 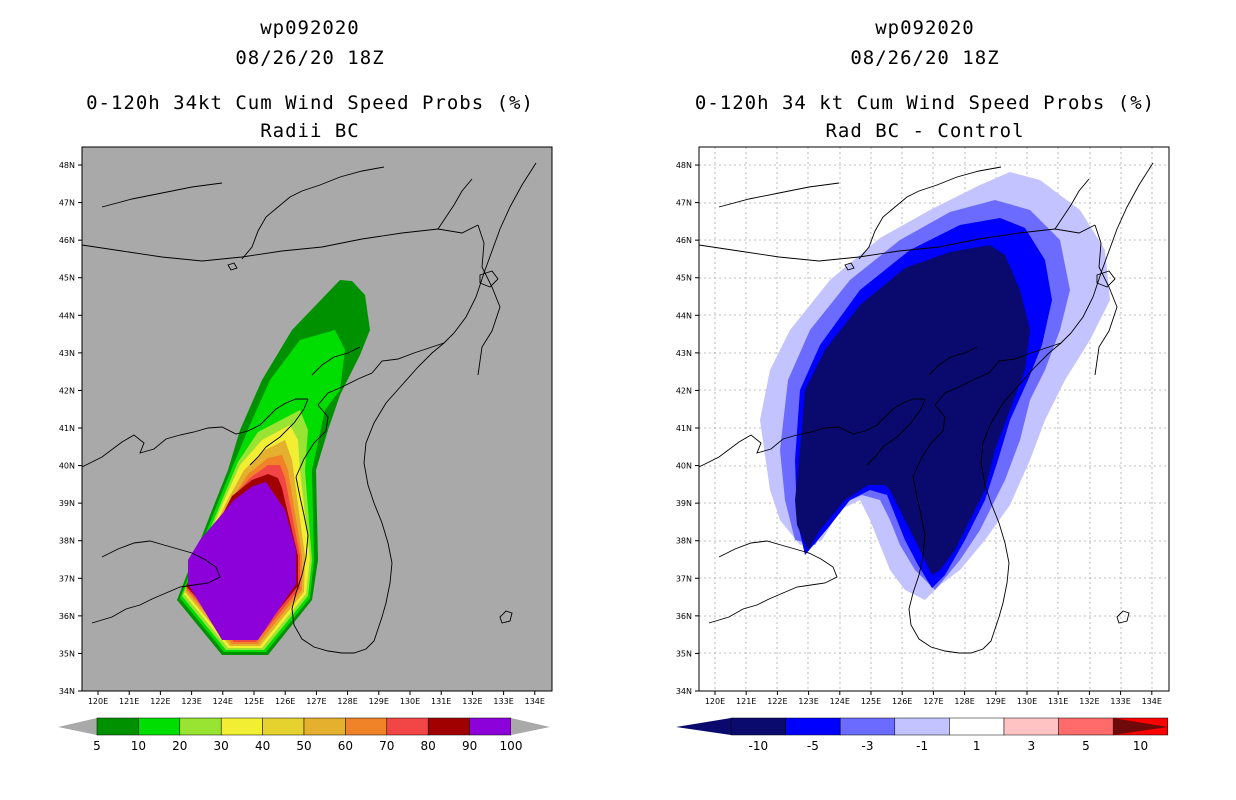 What do you see at coordinates (684, 653) in the screenshot?
I see `right-lat-label: 35N` at bounding box center [684, 653].